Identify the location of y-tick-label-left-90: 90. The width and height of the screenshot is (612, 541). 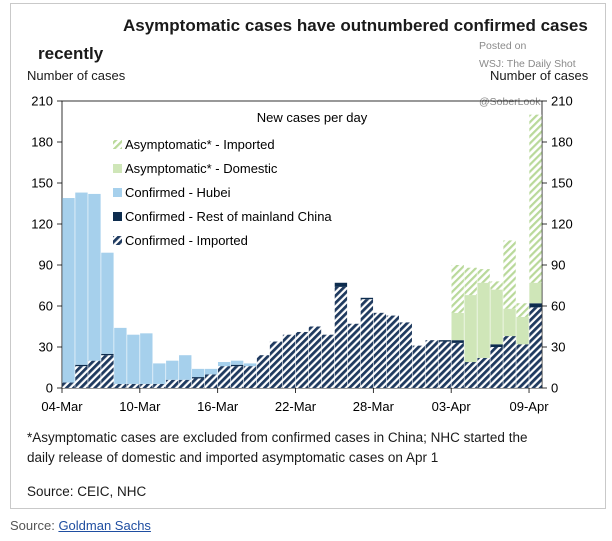
(46, 265).